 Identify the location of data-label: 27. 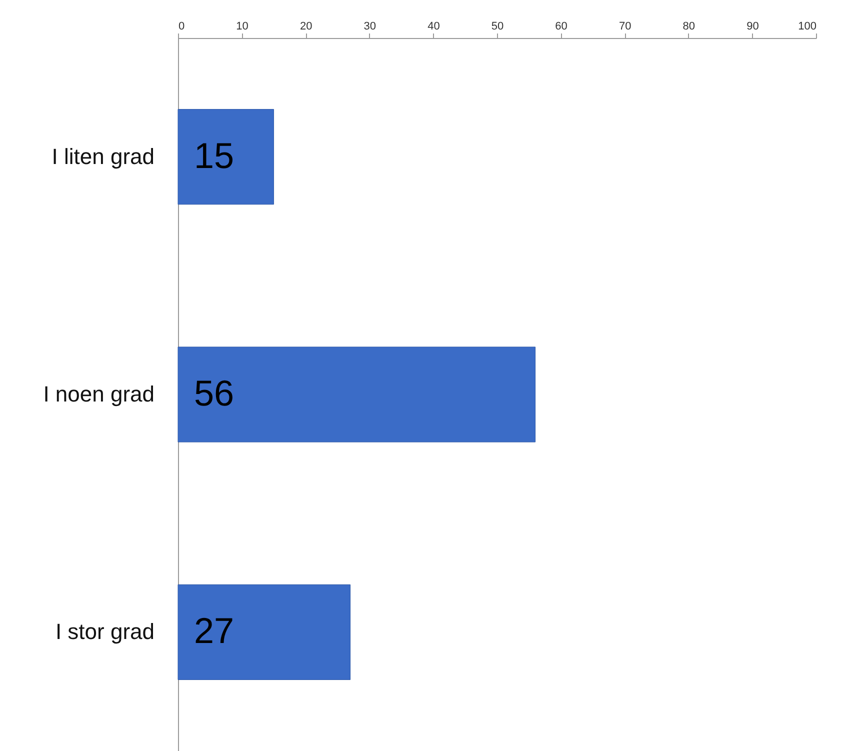
(214, 631).